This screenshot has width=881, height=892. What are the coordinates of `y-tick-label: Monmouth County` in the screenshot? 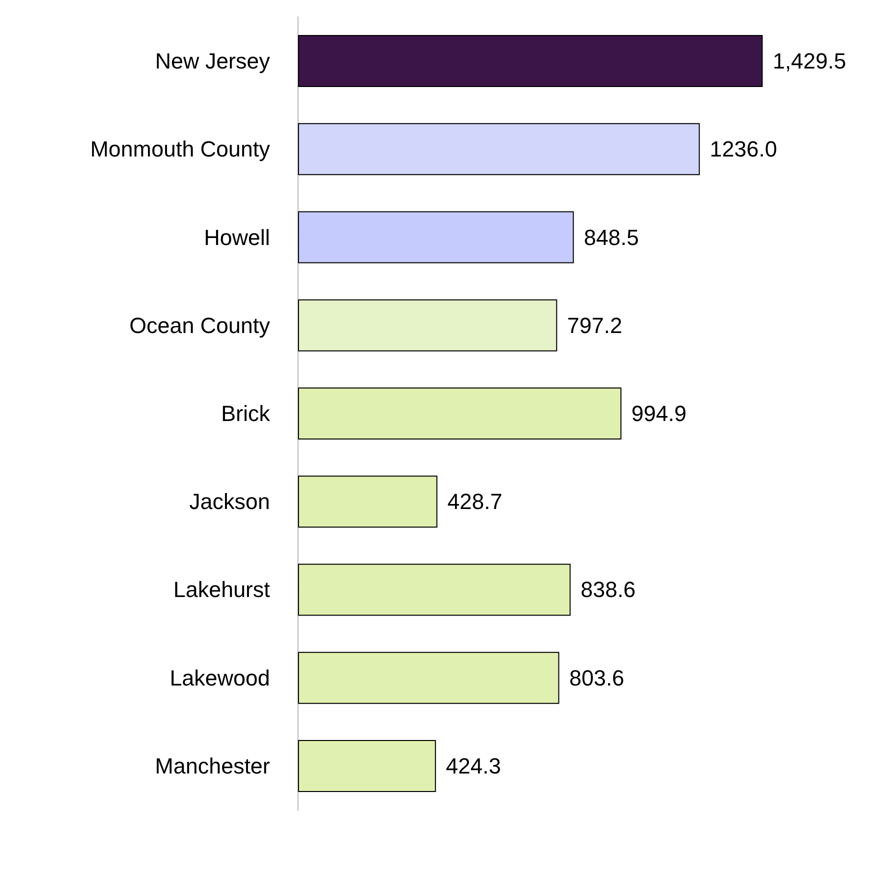 It's located at (180, 149).